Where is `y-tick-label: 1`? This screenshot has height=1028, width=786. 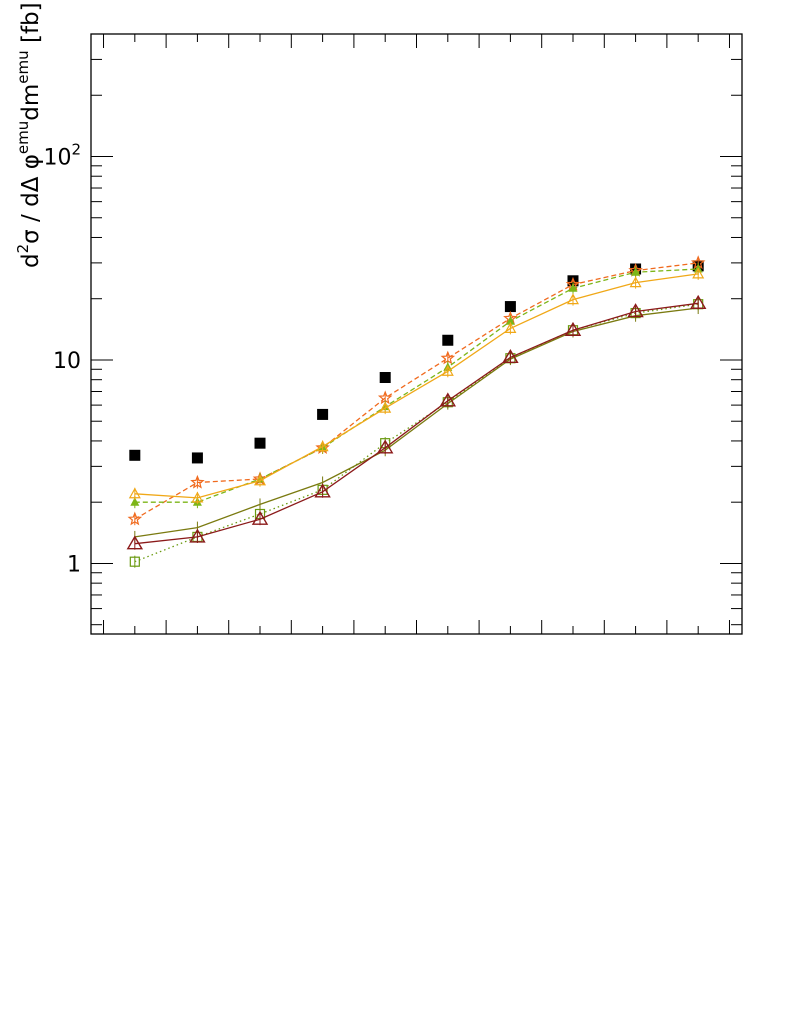 y-tick-label: 1 is located at coordinates (74, 564).